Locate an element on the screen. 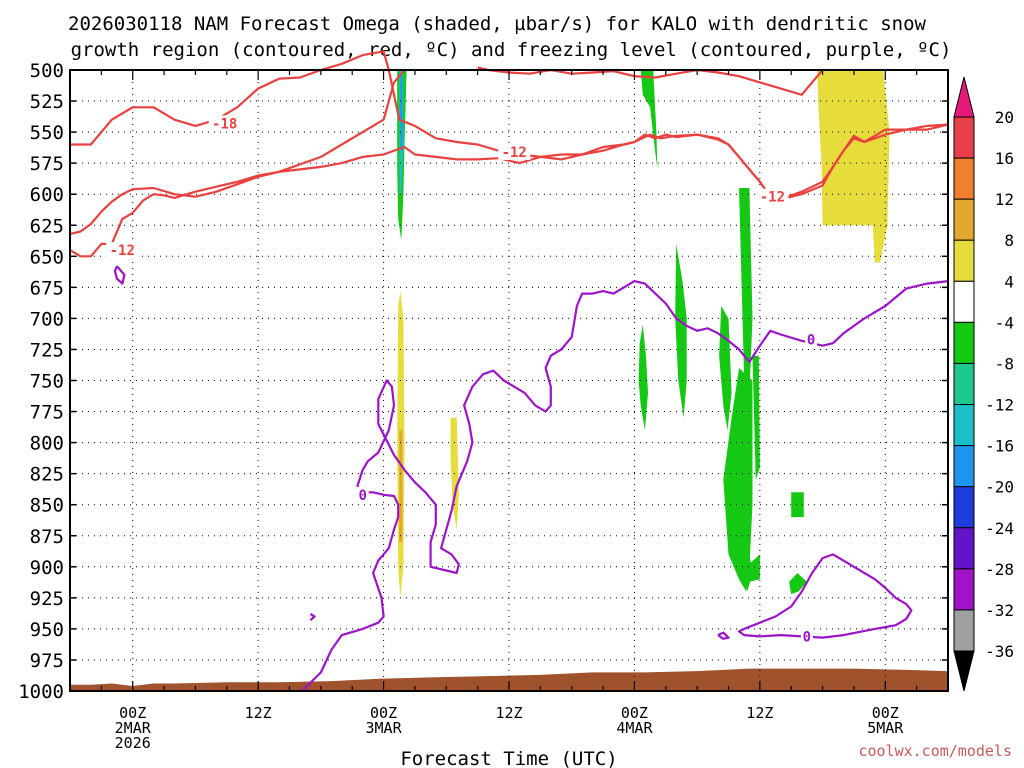  y-tick-label-850: 850 is located at coordinates (47, 506).